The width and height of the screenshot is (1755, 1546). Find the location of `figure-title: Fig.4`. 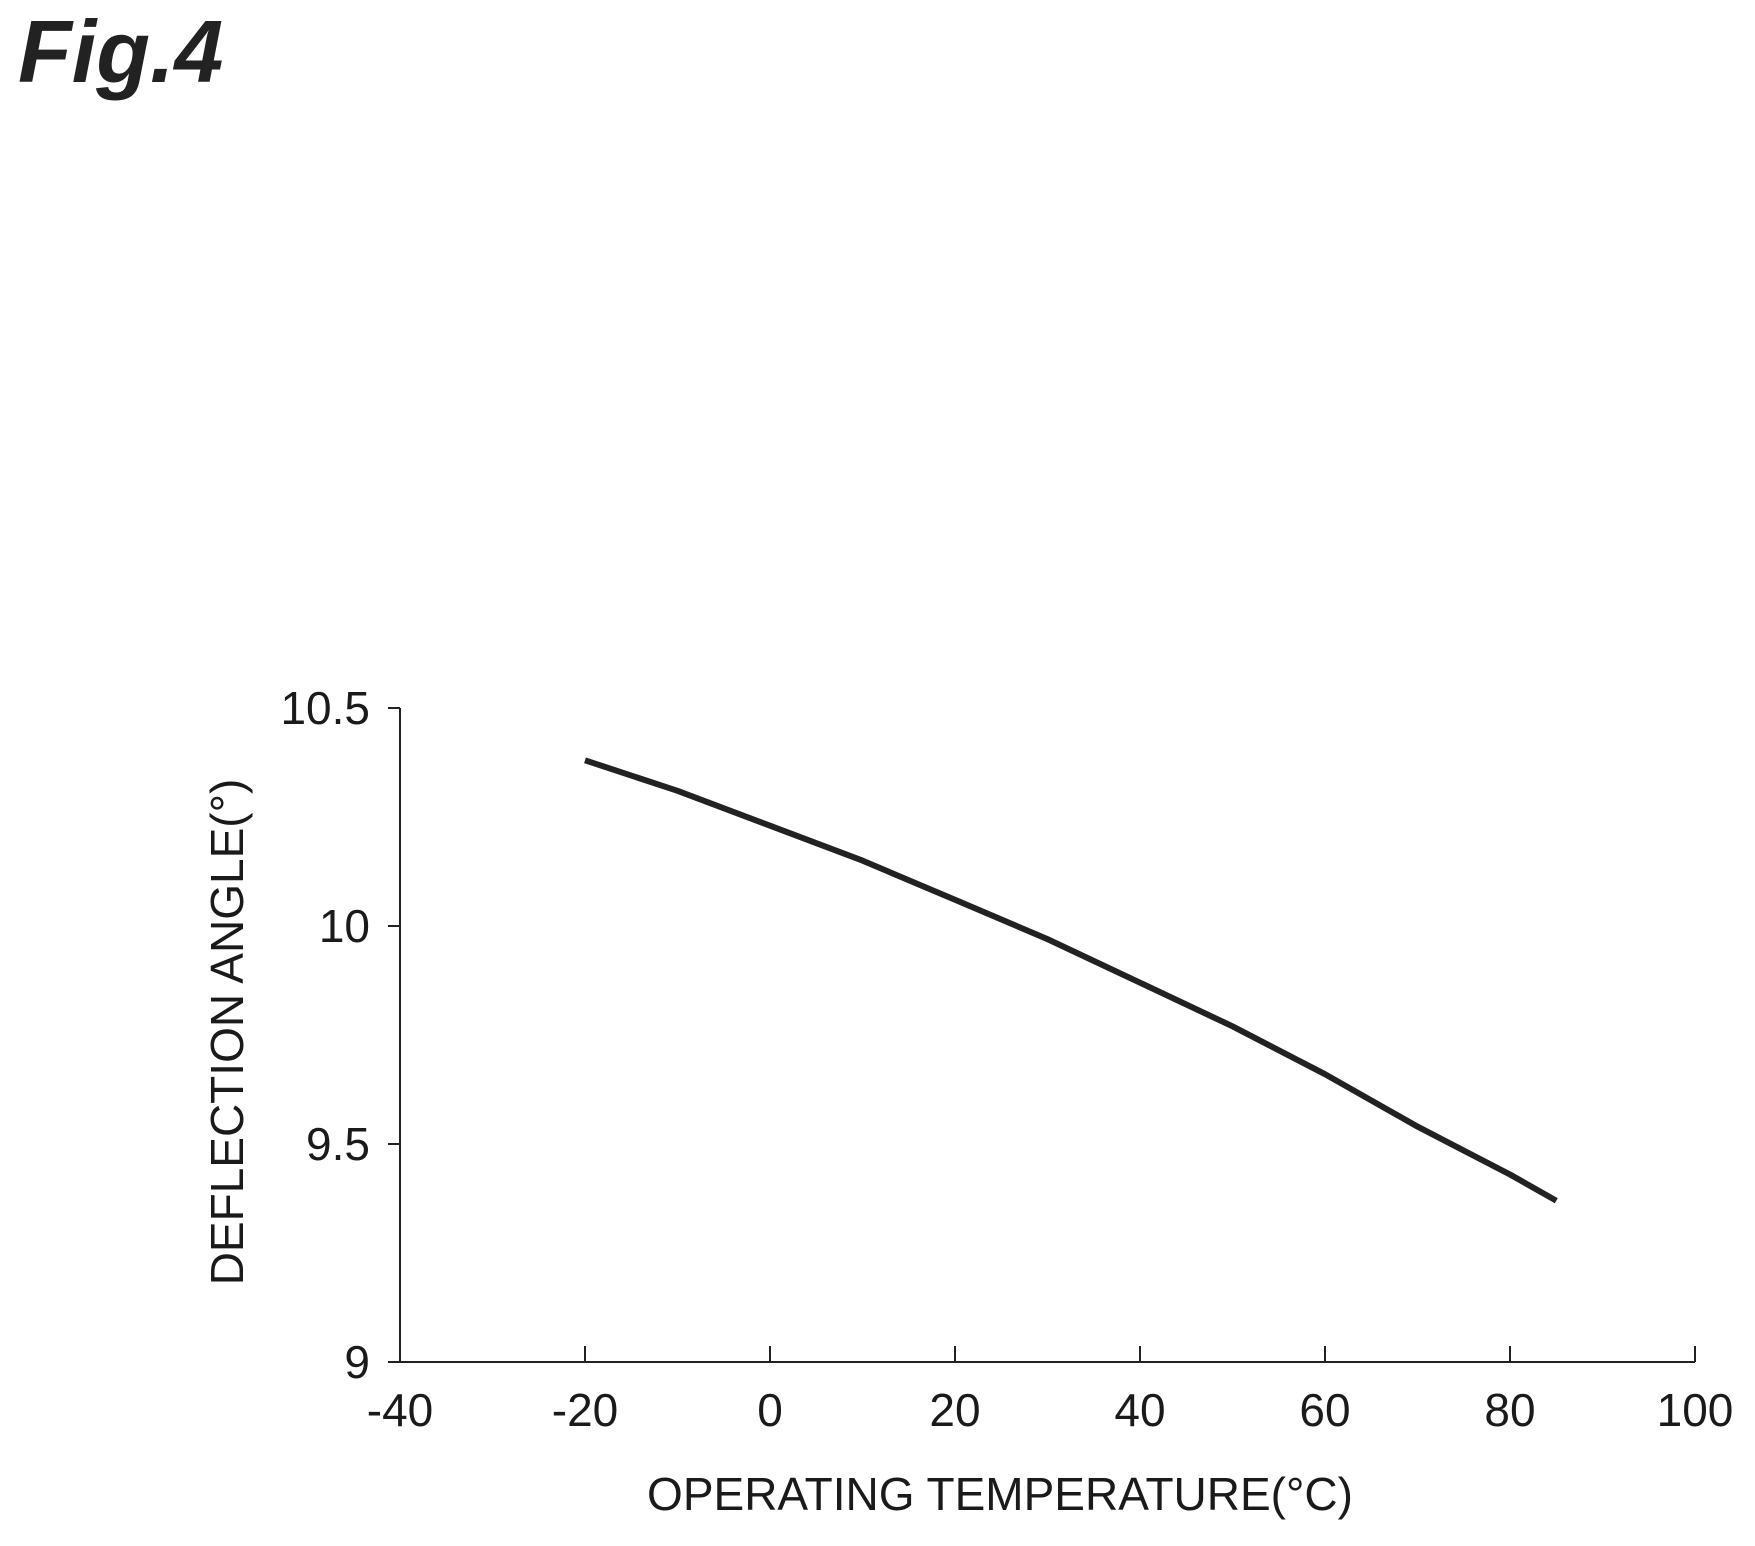

figure-title: Fig.4 is located at coordinates (121, 51).